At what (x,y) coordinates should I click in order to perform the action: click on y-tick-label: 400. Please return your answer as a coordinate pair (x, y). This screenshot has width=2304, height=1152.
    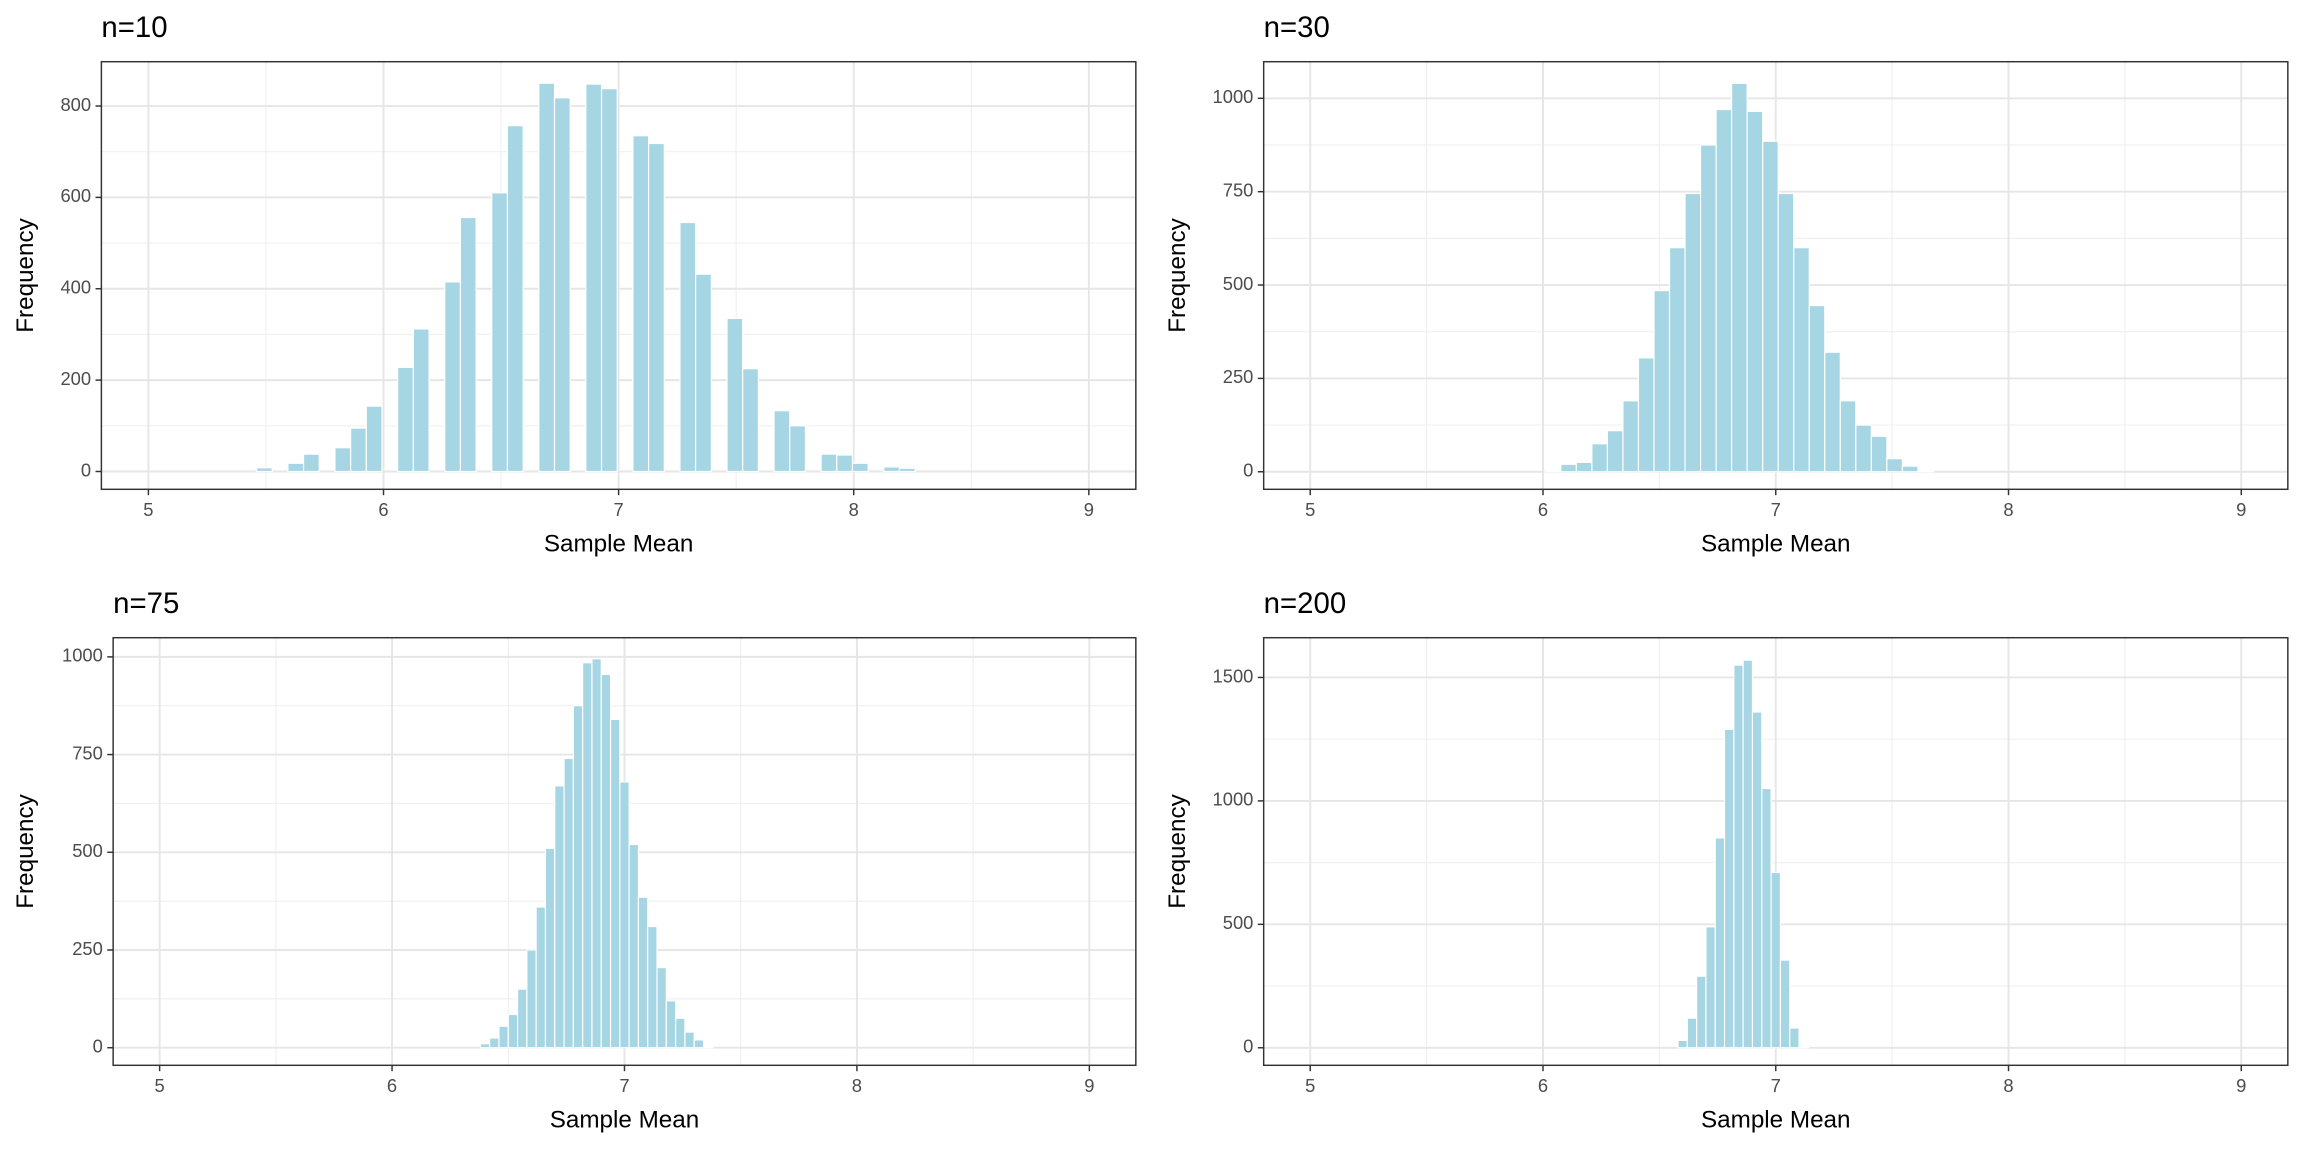
    Looking at the image, I should click on (75, 287).